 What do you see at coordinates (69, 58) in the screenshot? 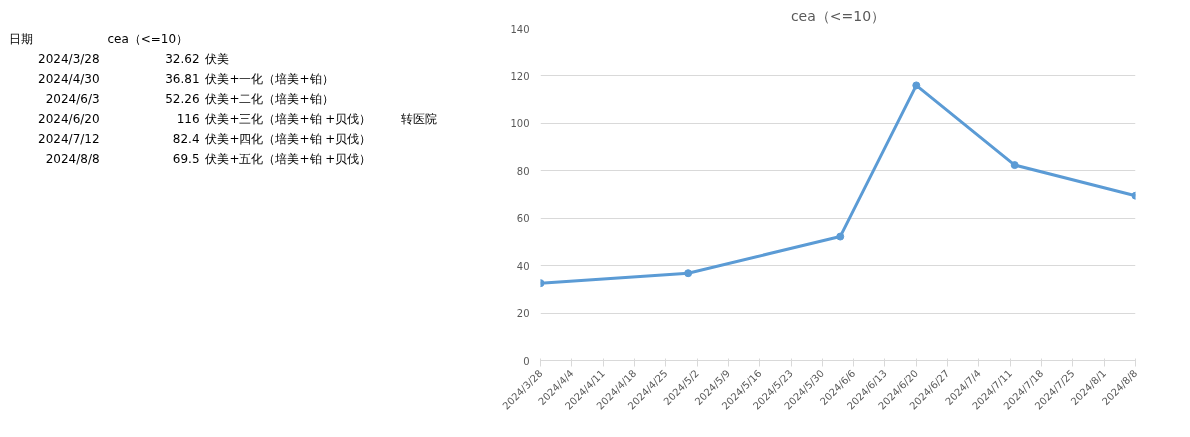
I see `text: 2024/3/28` at bounding box center [69, 58].